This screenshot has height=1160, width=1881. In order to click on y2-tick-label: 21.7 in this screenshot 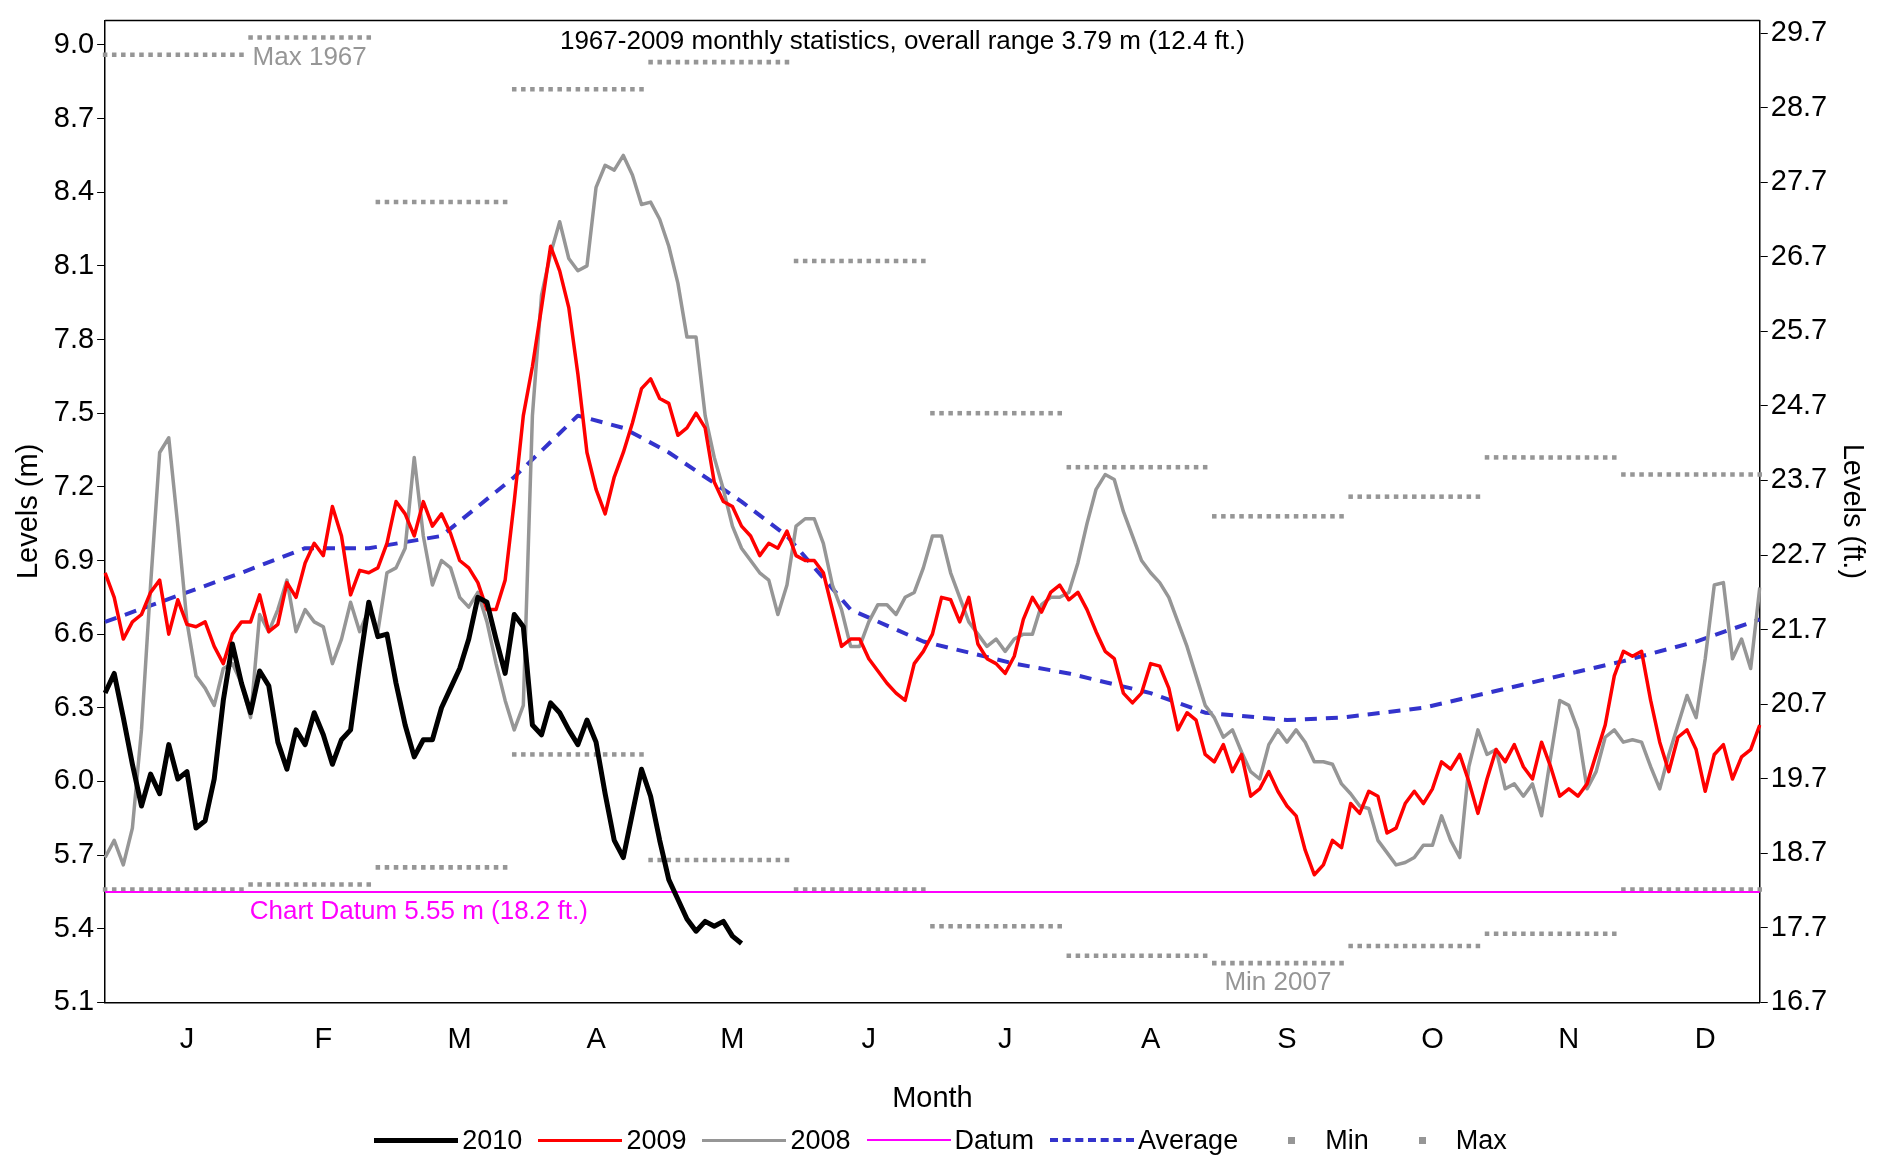, I will do `click(1799, 627)`.